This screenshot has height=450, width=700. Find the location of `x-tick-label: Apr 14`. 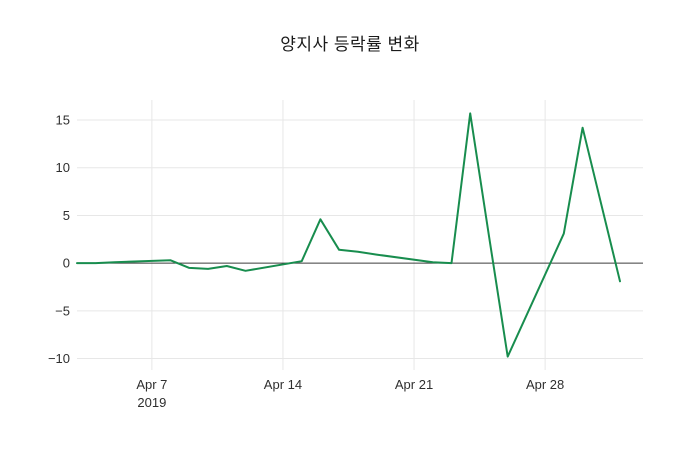

x-tick-label: Apr 14 is located at coordinates (283, 384).